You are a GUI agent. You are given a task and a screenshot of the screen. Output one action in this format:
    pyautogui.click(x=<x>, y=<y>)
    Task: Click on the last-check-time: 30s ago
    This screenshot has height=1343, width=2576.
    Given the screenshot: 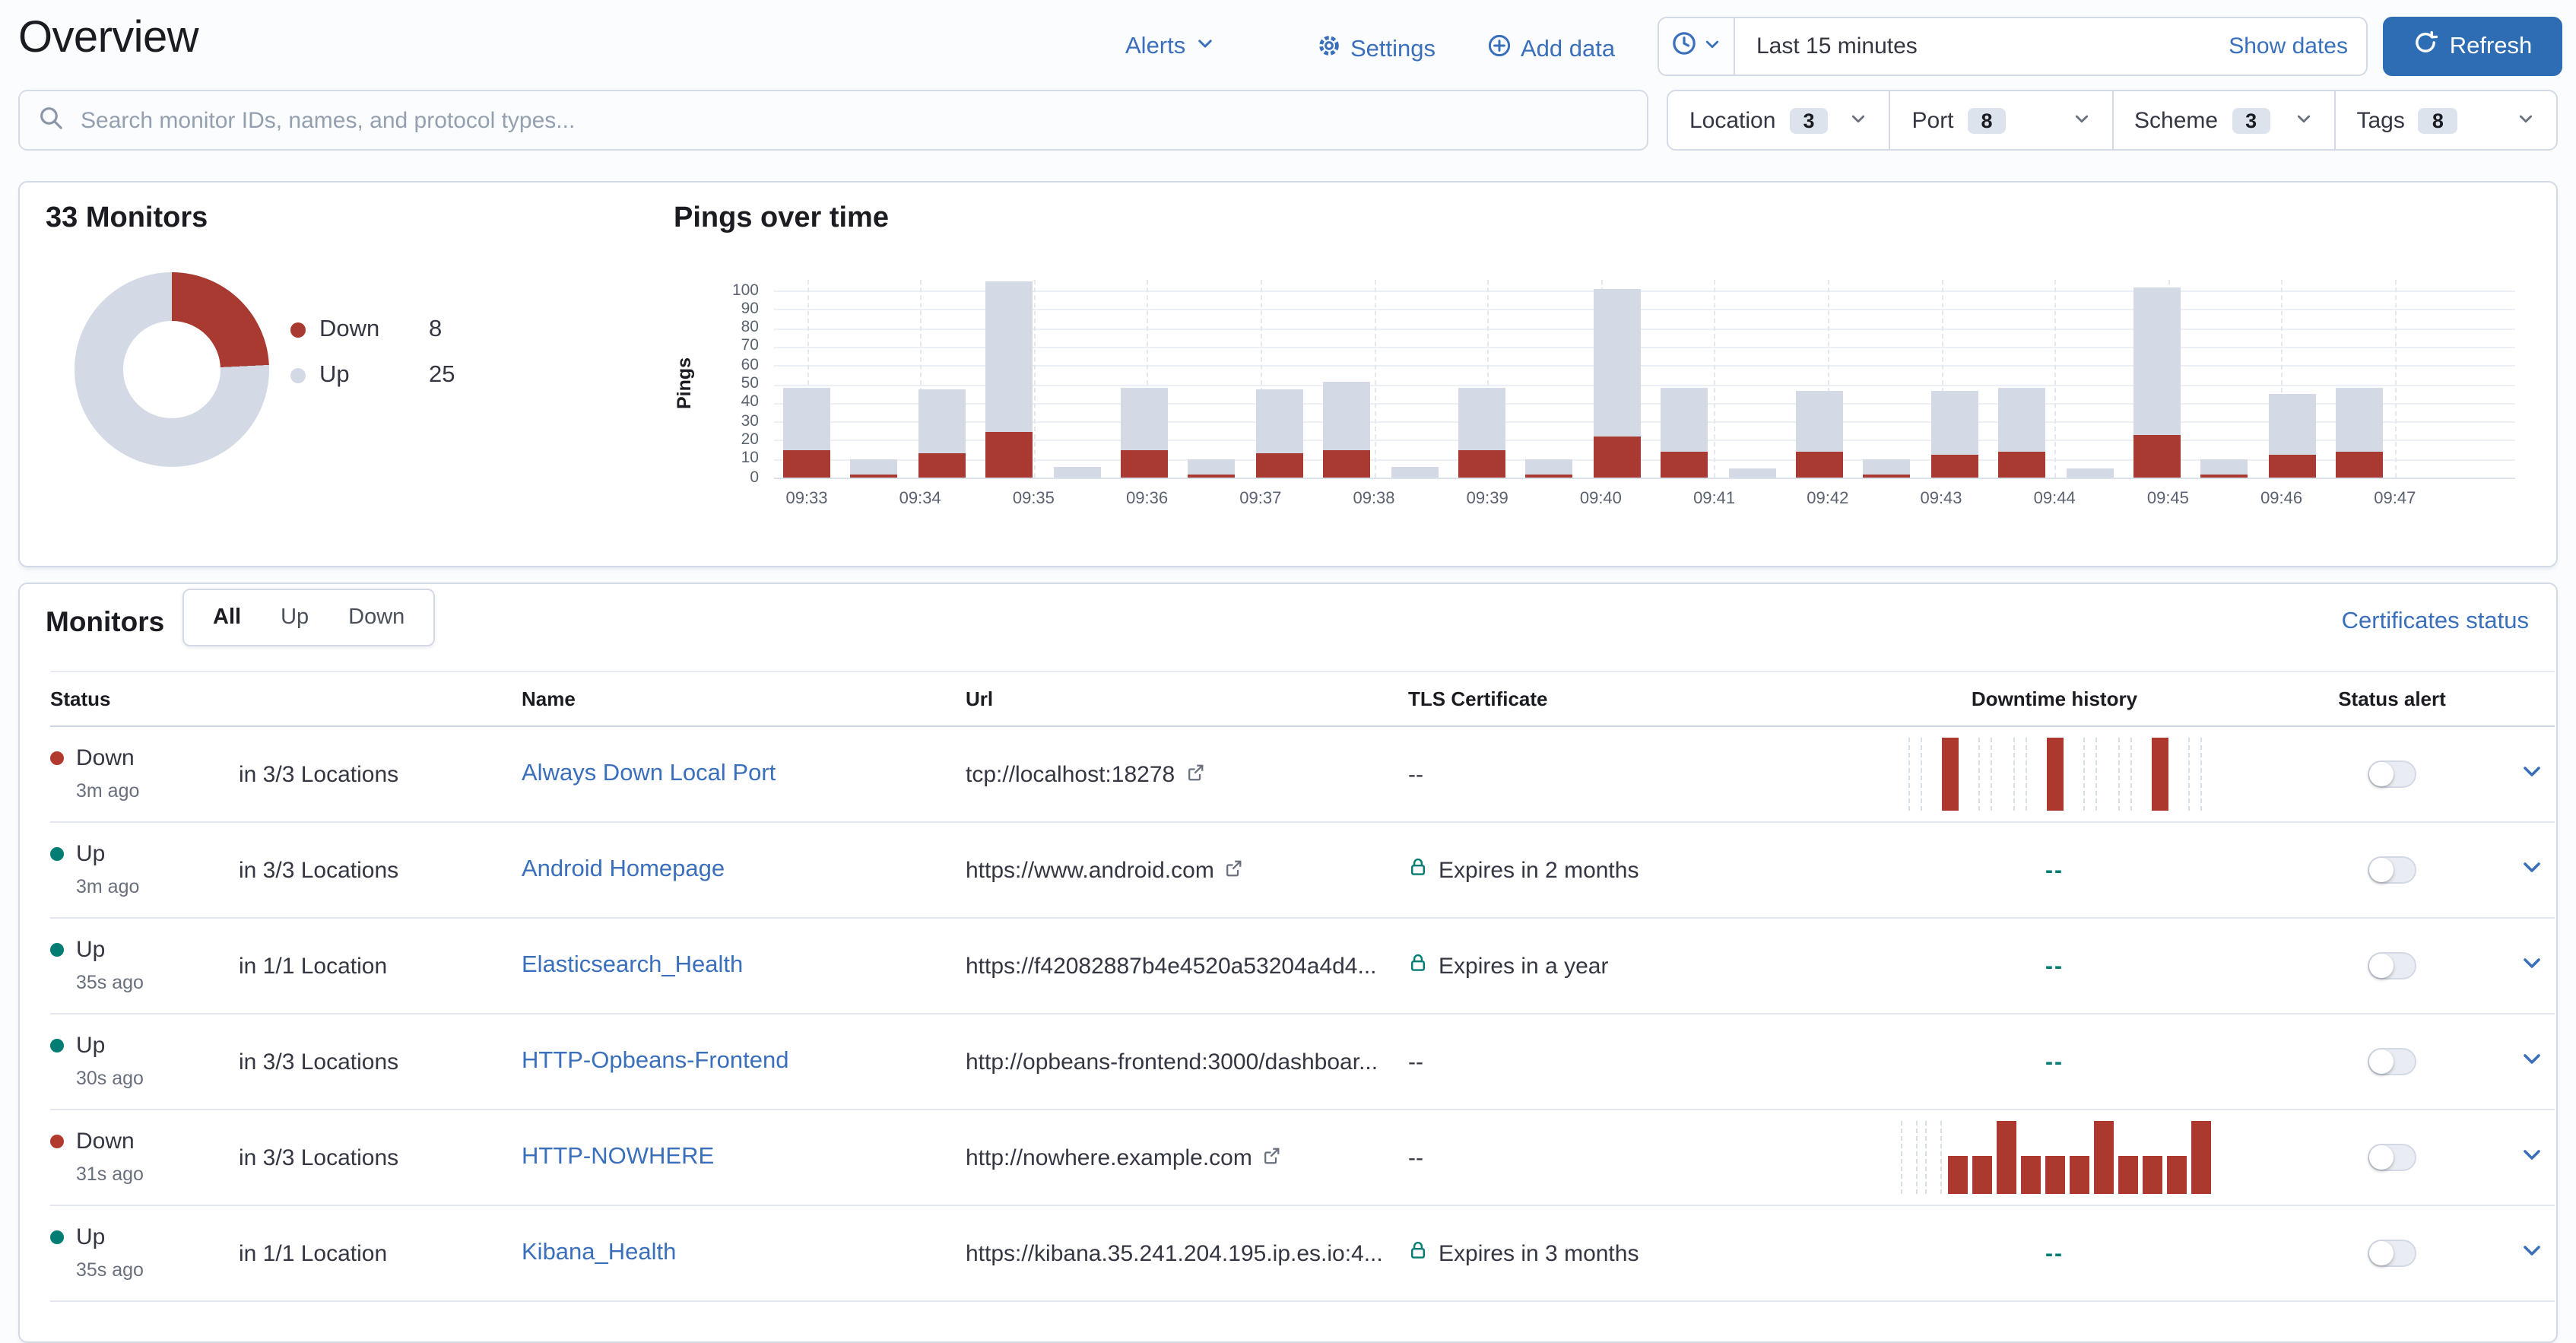 What is the action you would take?
    pyautogui.click(x=110, y=1078)
    